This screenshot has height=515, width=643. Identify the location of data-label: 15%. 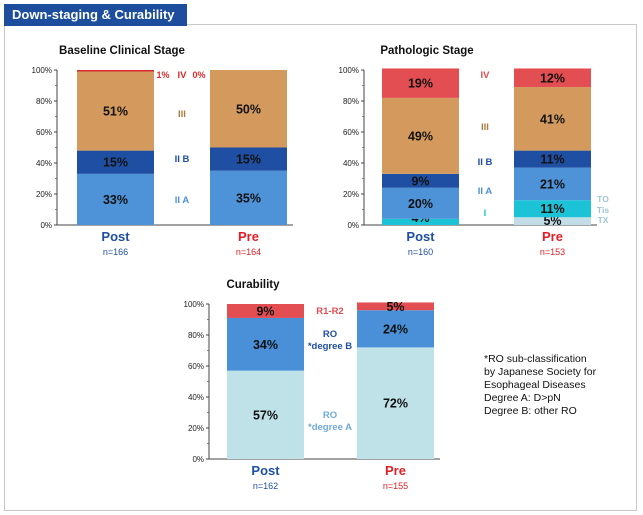
(248, 160).